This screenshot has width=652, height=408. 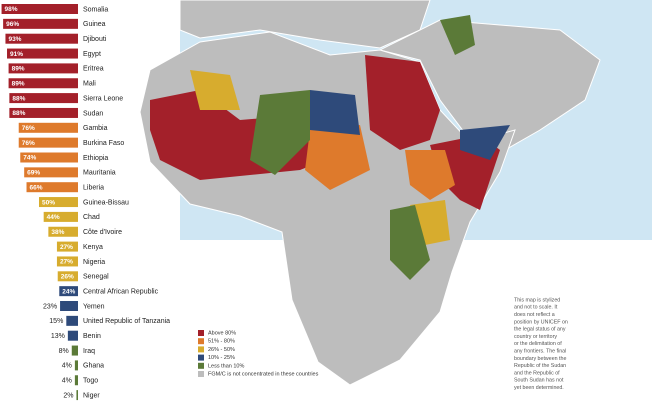 I want to click on country-label: Liberia, so click(x=93, y=188).